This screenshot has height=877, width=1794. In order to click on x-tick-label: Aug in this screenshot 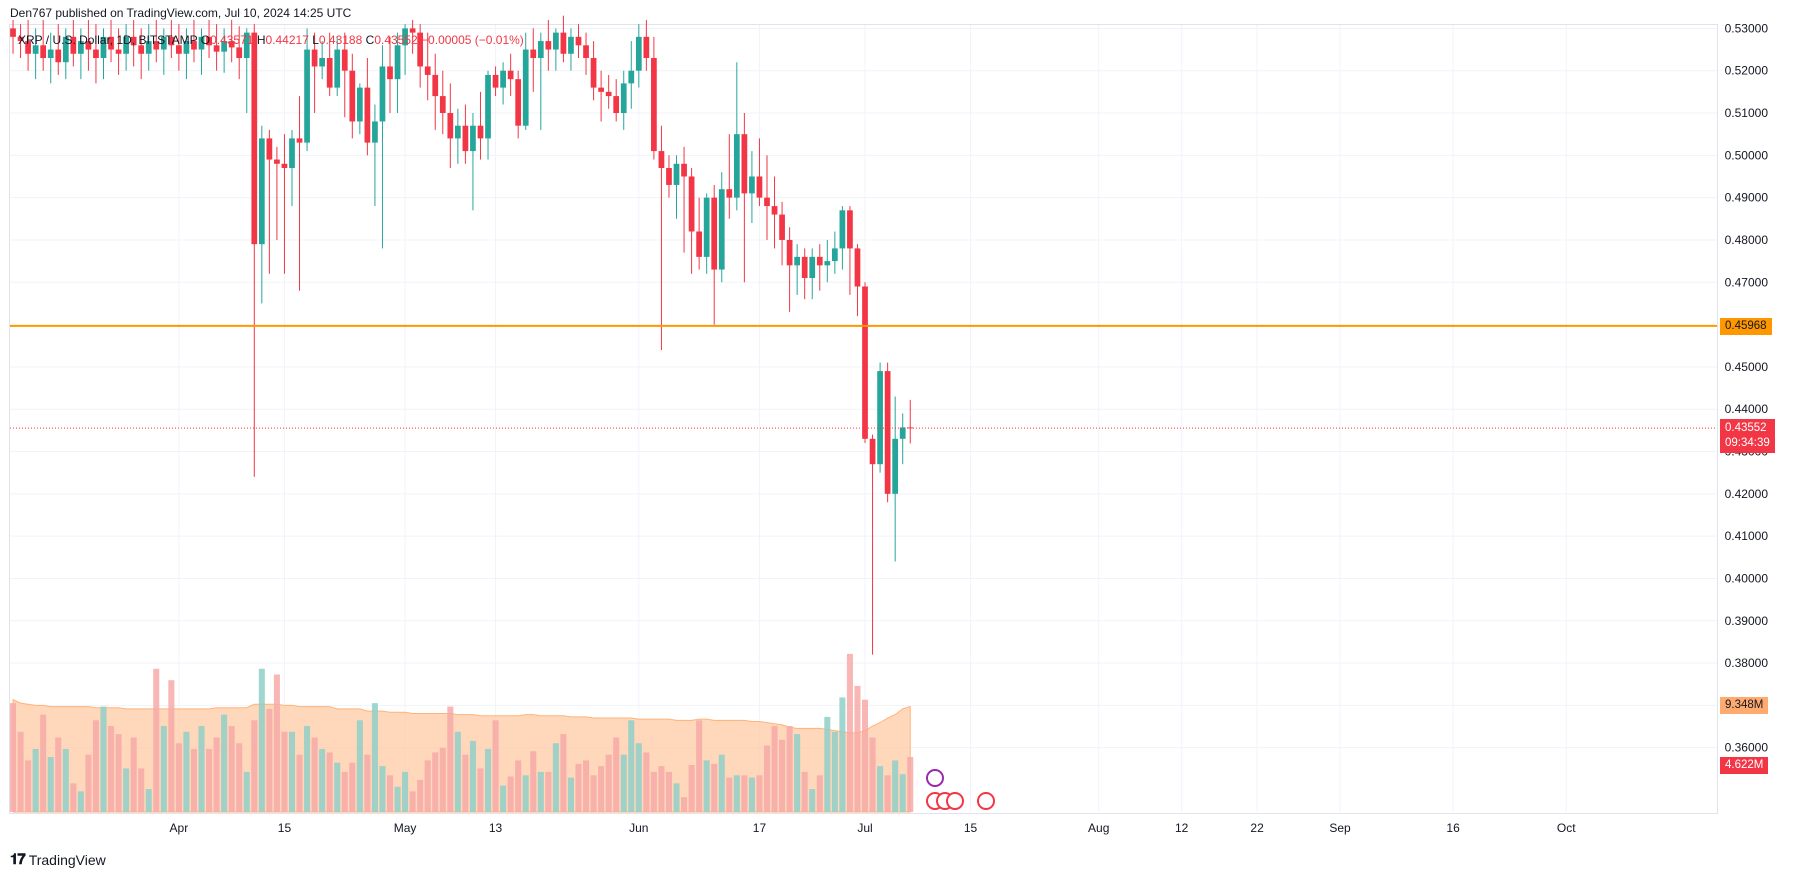, I will do `click(1098, 828)`.